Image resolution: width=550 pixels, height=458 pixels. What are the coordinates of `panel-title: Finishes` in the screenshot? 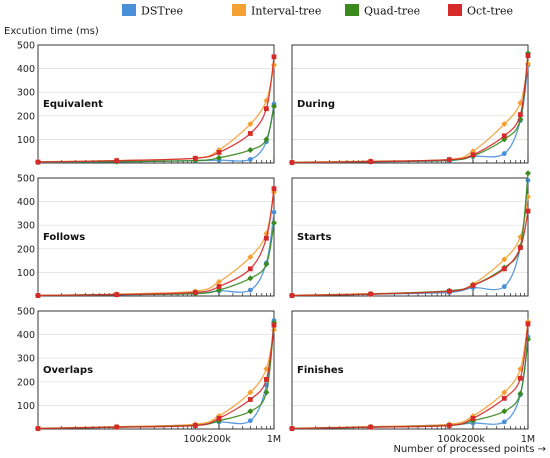 It's located at (320, 370).